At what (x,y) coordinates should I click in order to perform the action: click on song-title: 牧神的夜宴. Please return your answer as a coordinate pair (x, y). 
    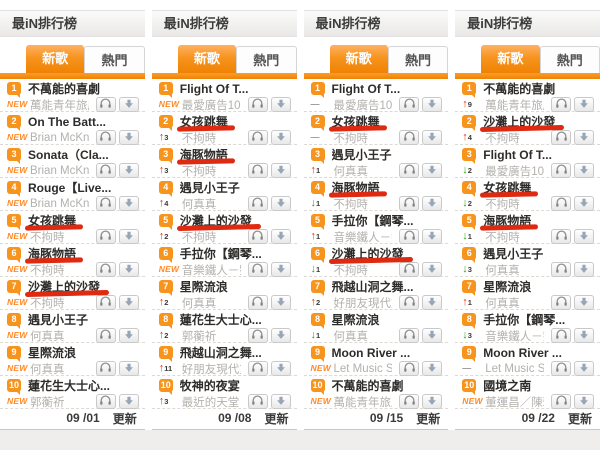
    Looking at the image, I should click on (209, 386).